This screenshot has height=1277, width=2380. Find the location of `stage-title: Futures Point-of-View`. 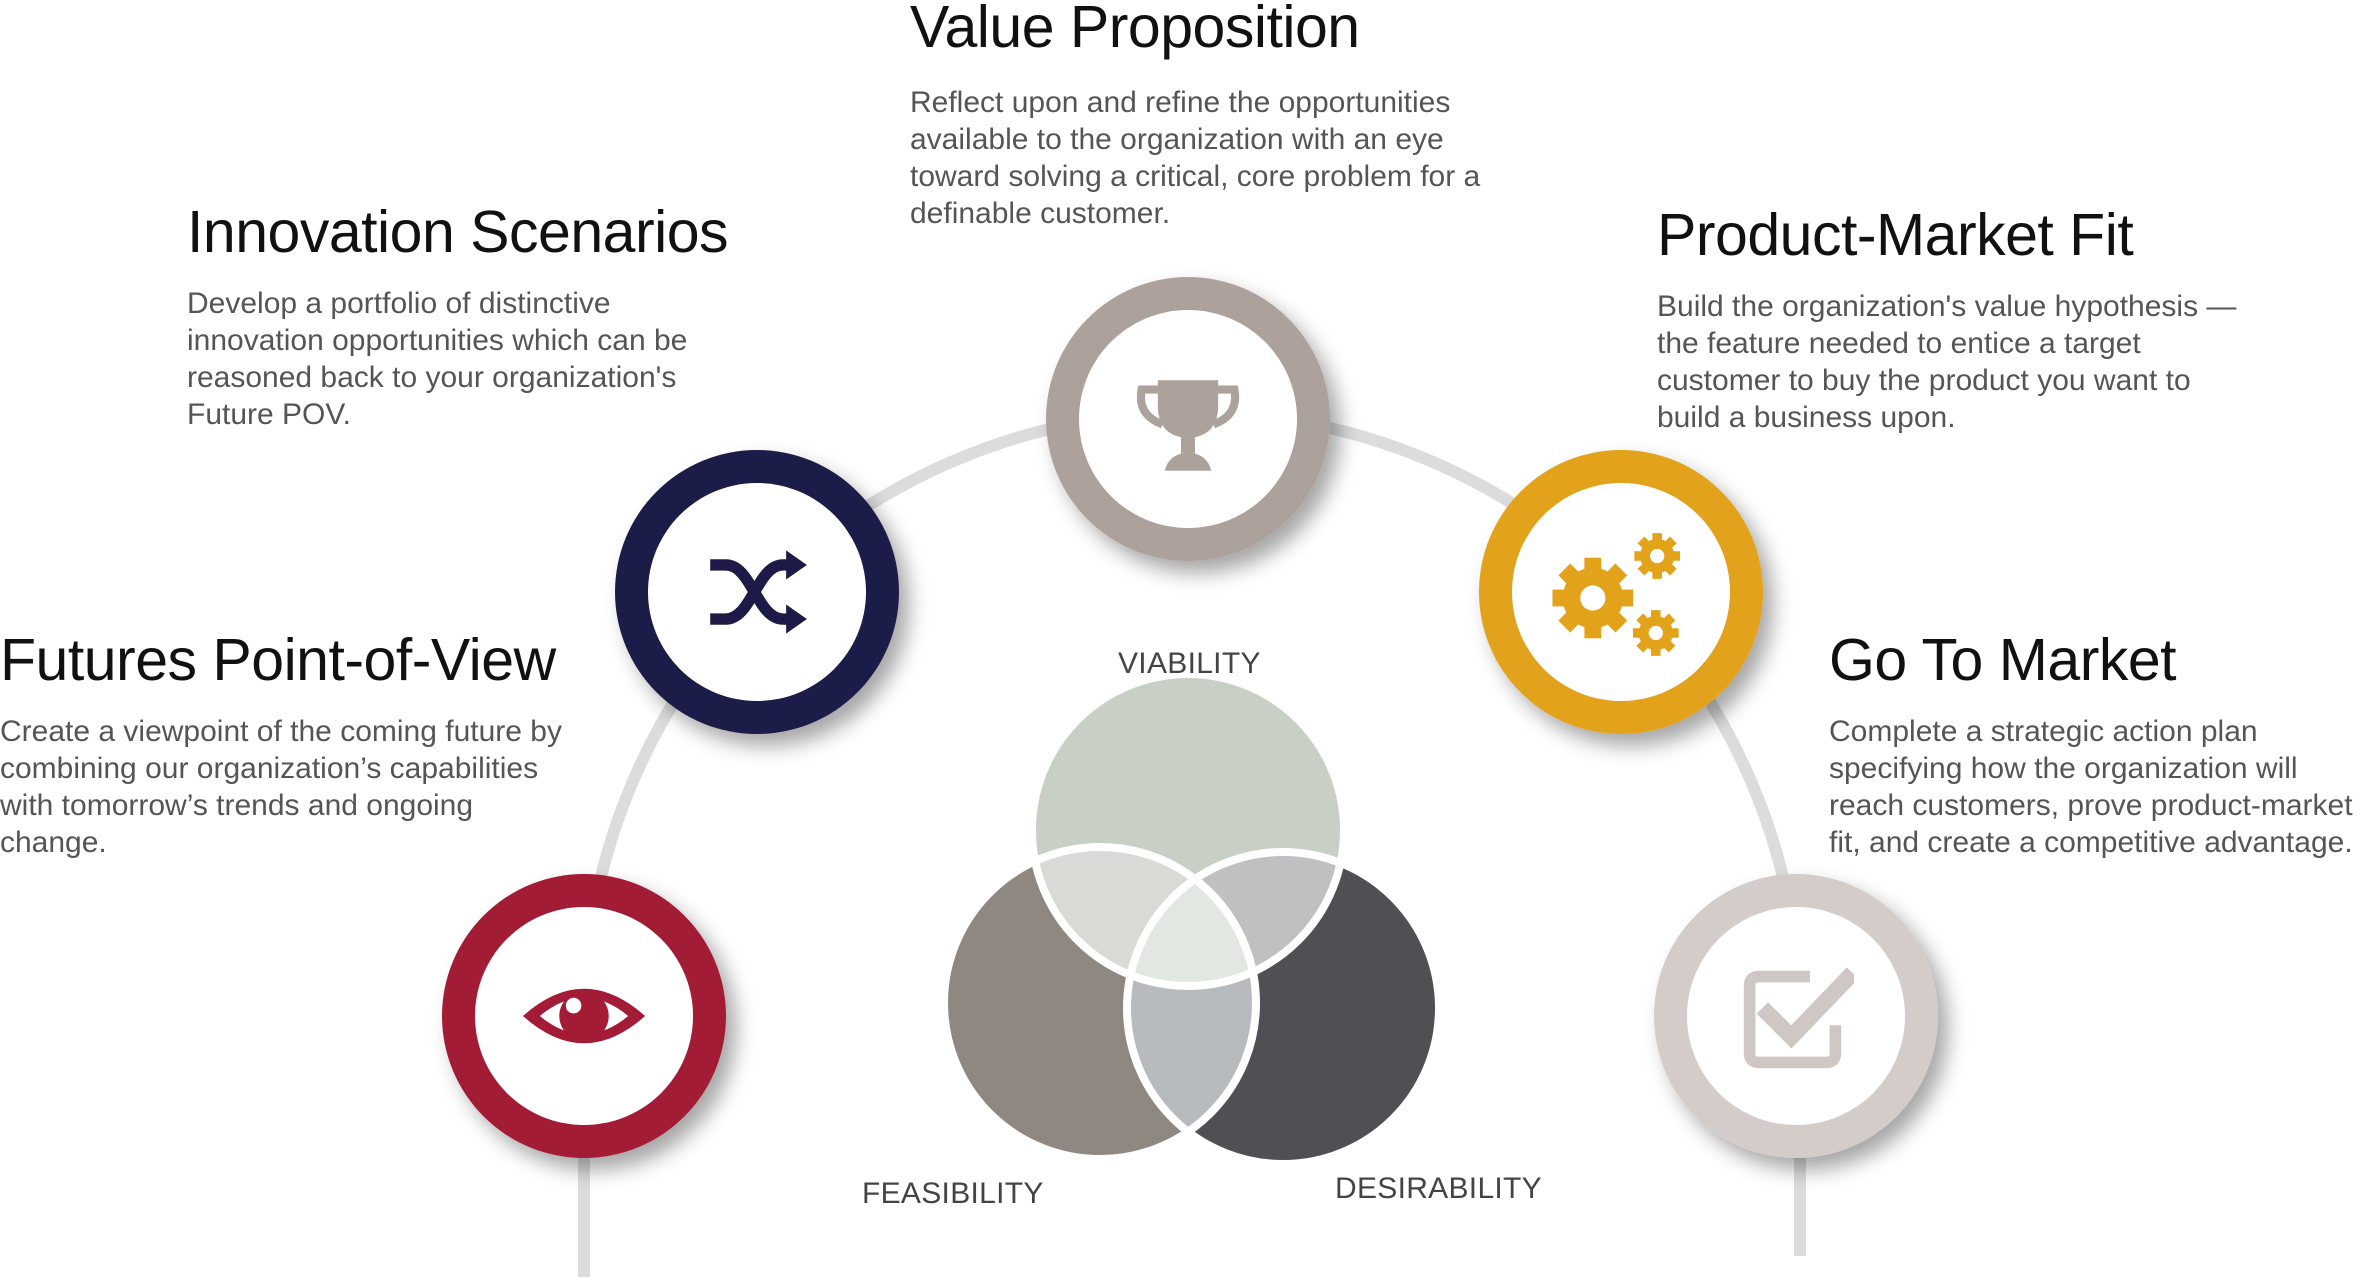

stage-title: Futures Point-of-View is located at coordinates (278, 660).